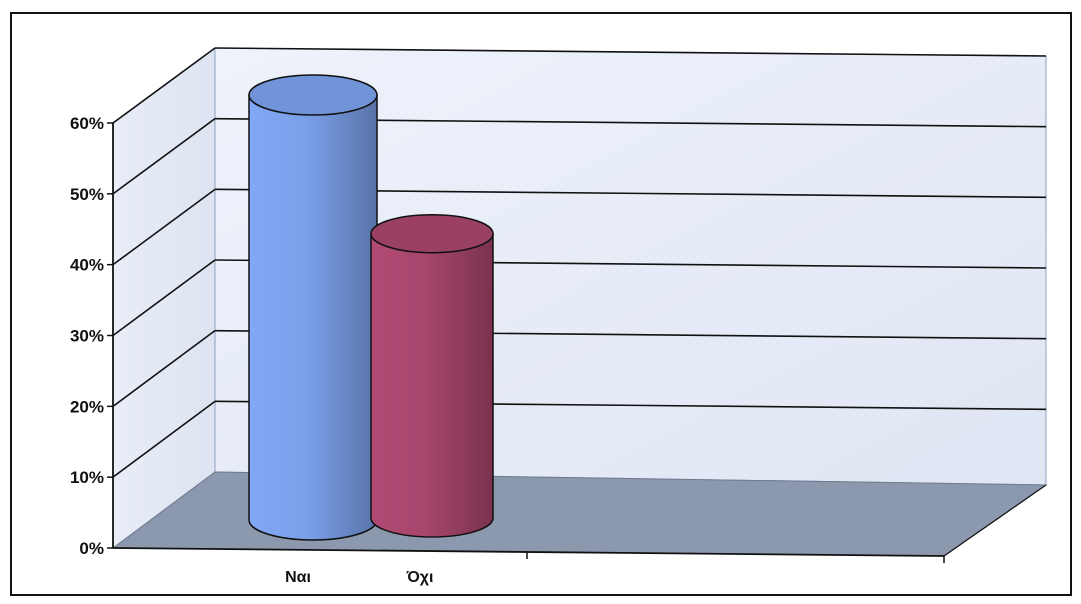  Describe the element at coordinates (87, 123) in the screenshot. I see `y-tick-label: 60%` at that location.